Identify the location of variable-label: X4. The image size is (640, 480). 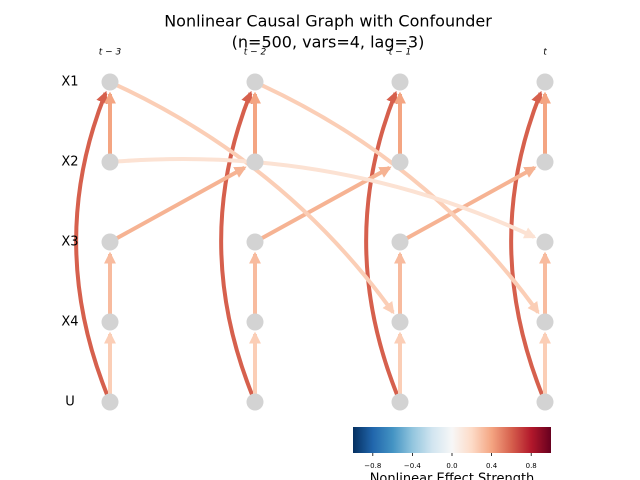
(69, 322).